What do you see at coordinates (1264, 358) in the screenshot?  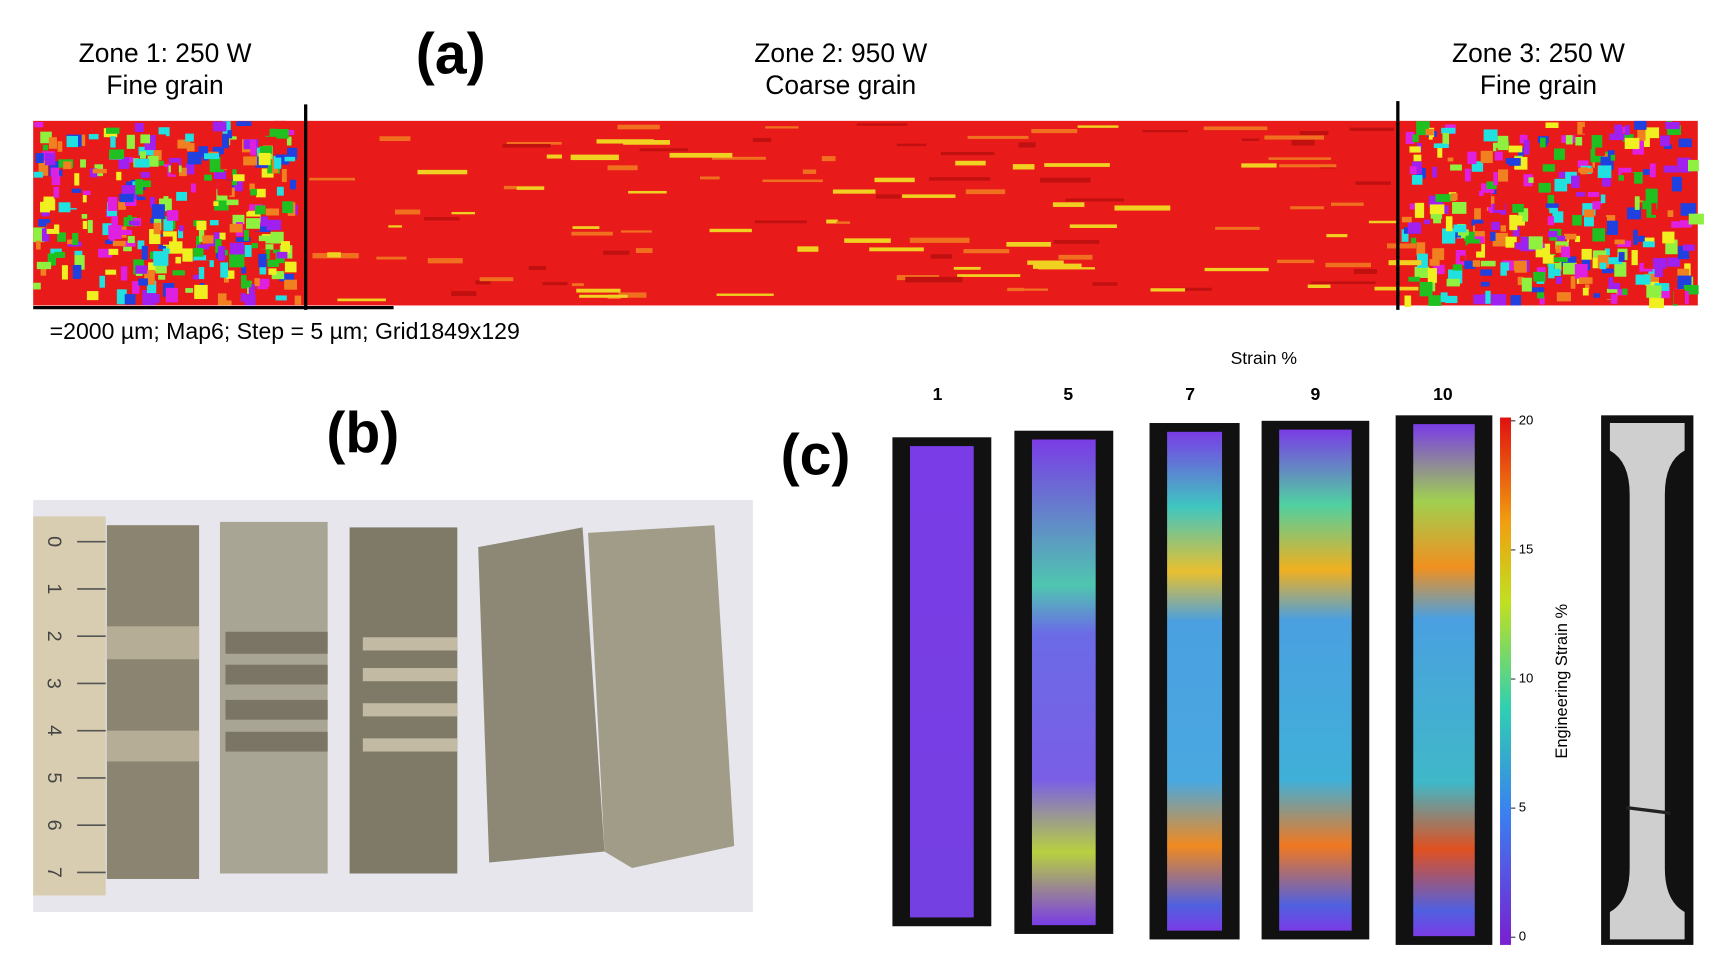 I see `strain-header: Strain %` at bounding box center [1264, 358].